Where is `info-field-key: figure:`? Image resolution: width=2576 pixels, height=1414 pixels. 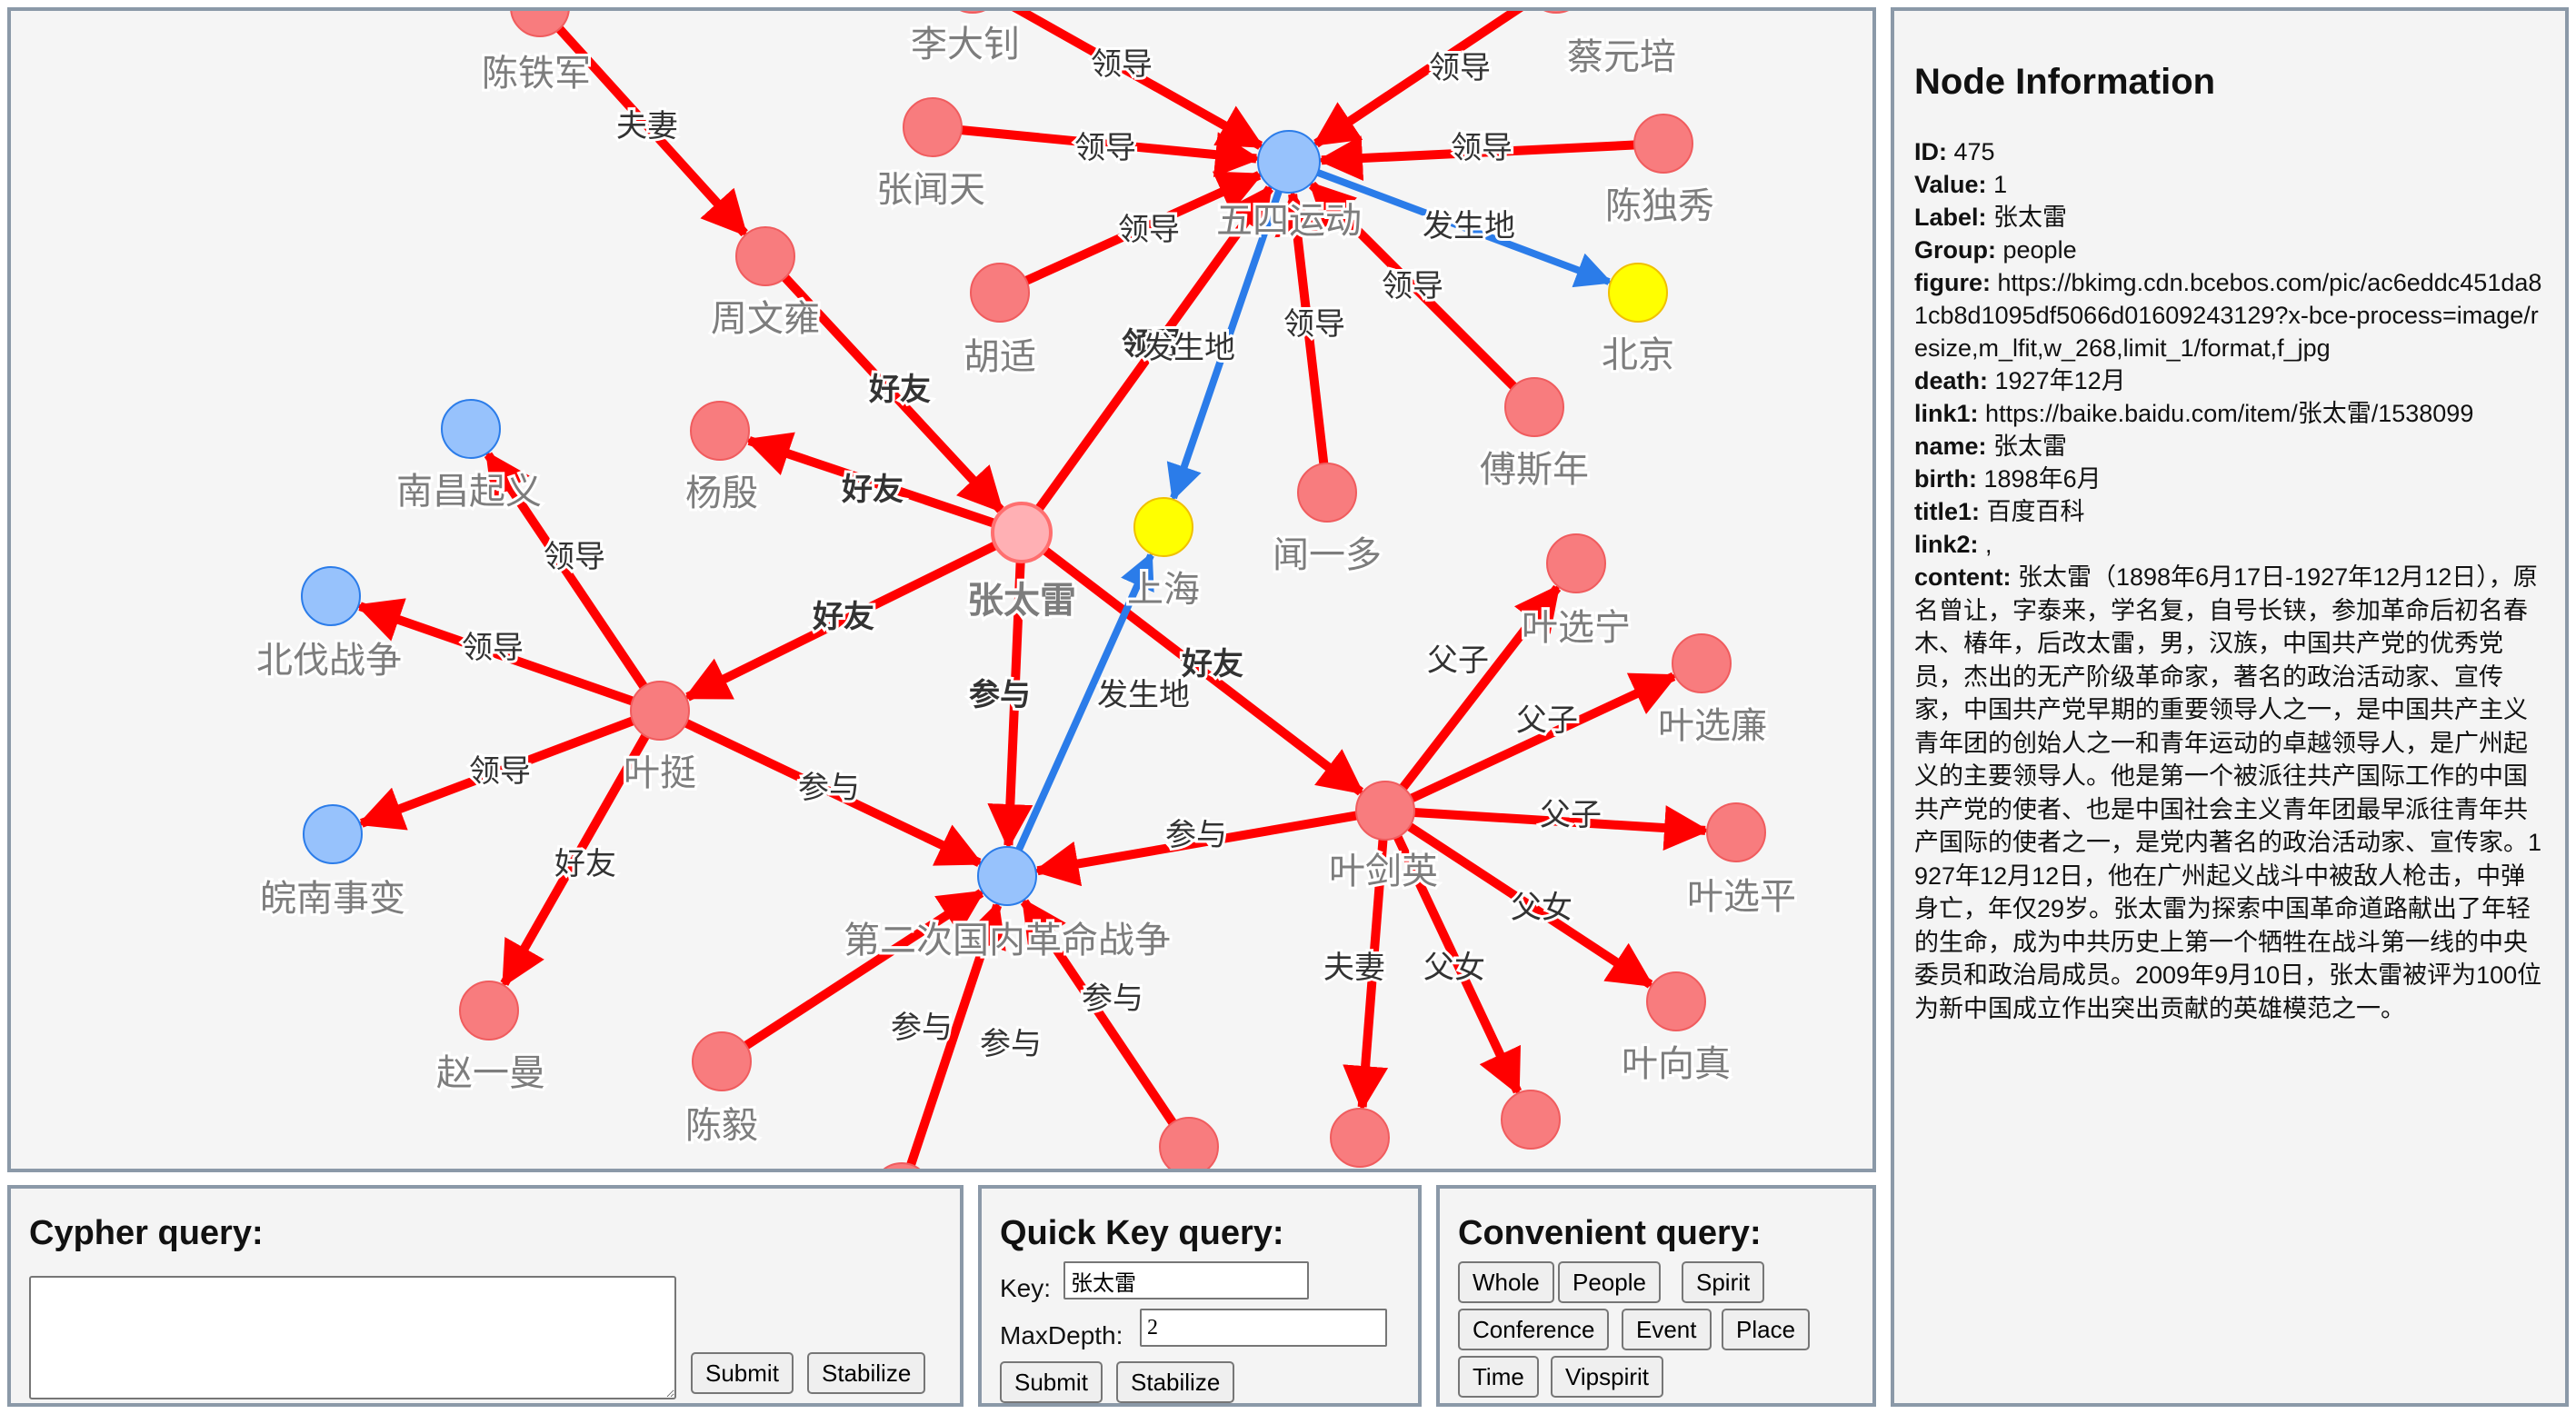 info-field-key: figure: is located at coordinates (1952, 283).